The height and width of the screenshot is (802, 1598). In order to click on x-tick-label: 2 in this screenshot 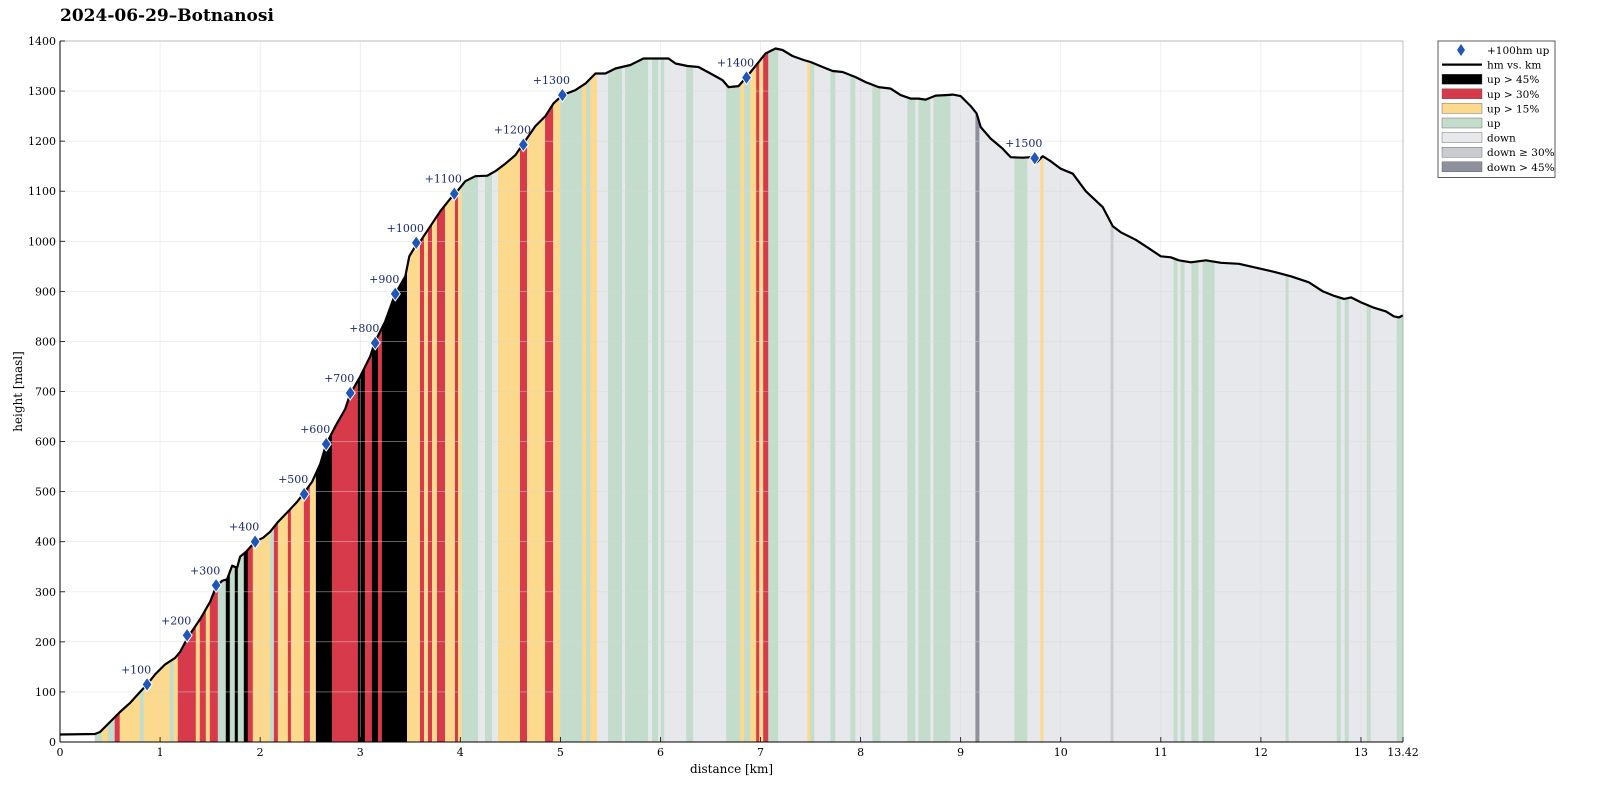, I will do `click(260, 752)`.